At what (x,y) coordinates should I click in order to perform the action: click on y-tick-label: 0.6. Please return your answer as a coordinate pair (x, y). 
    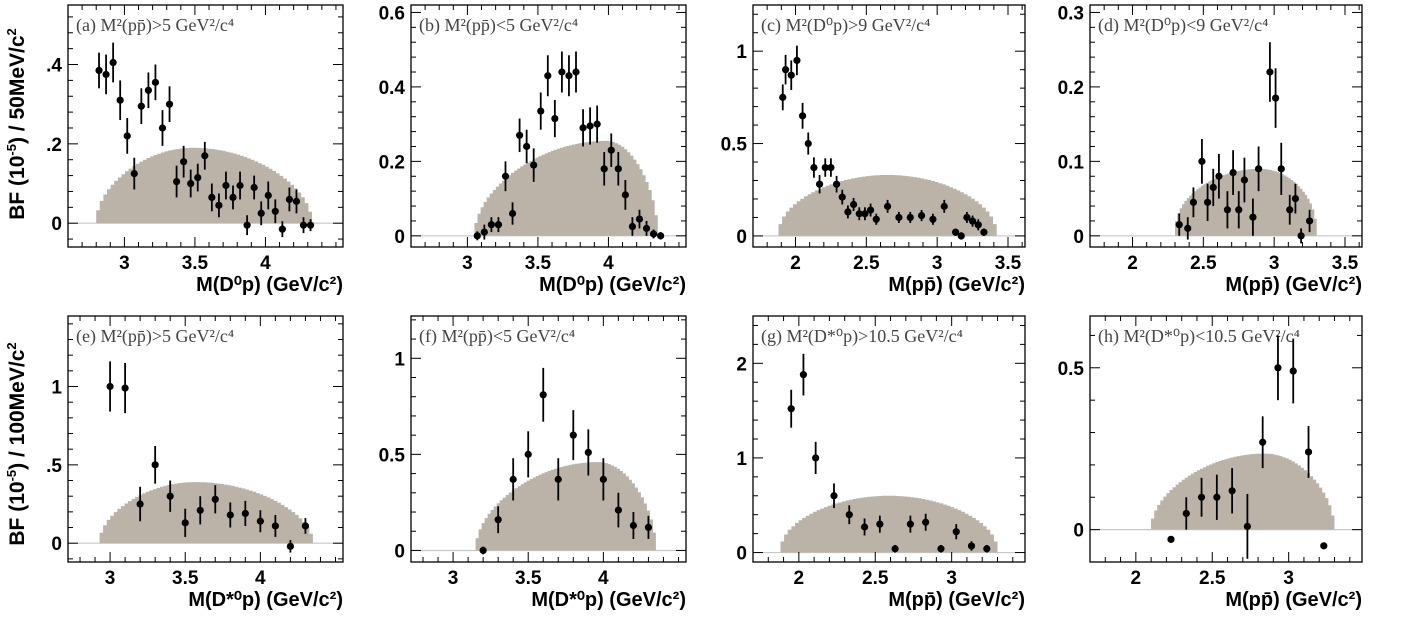
    Looking at the image, I should click on (392, 13).